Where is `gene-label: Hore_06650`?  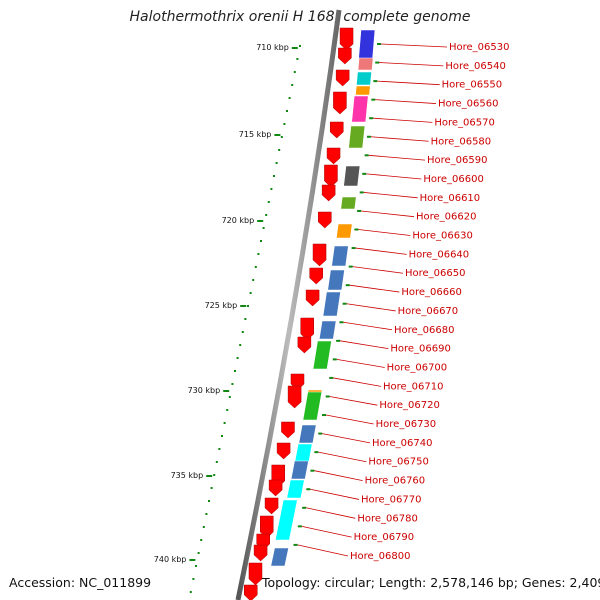 gene-label: Hore_06650 is located at coordinates (435, 273).